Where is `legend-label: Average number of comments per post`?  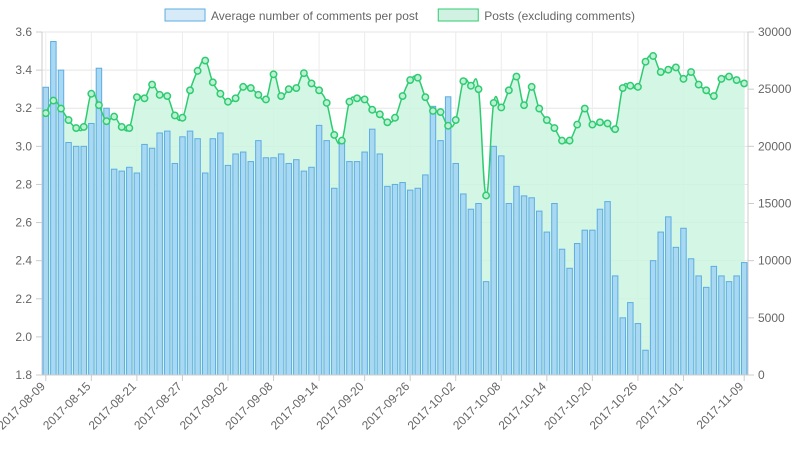
legend-label: Average number of comments per post is located at coordinates (315, 16).